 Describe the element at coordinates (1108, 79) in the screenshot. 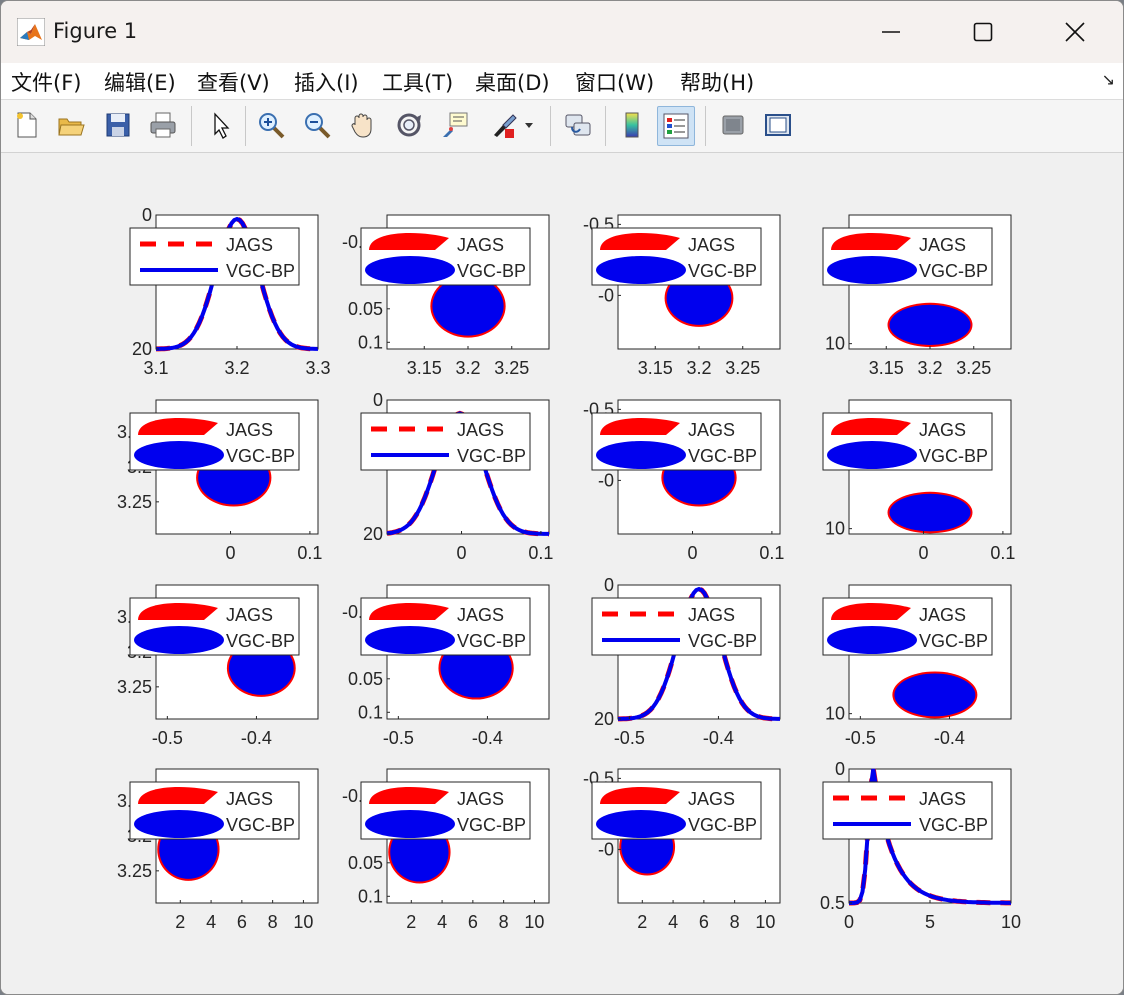

I see `dock-arrow-icon: ↘` at that location.